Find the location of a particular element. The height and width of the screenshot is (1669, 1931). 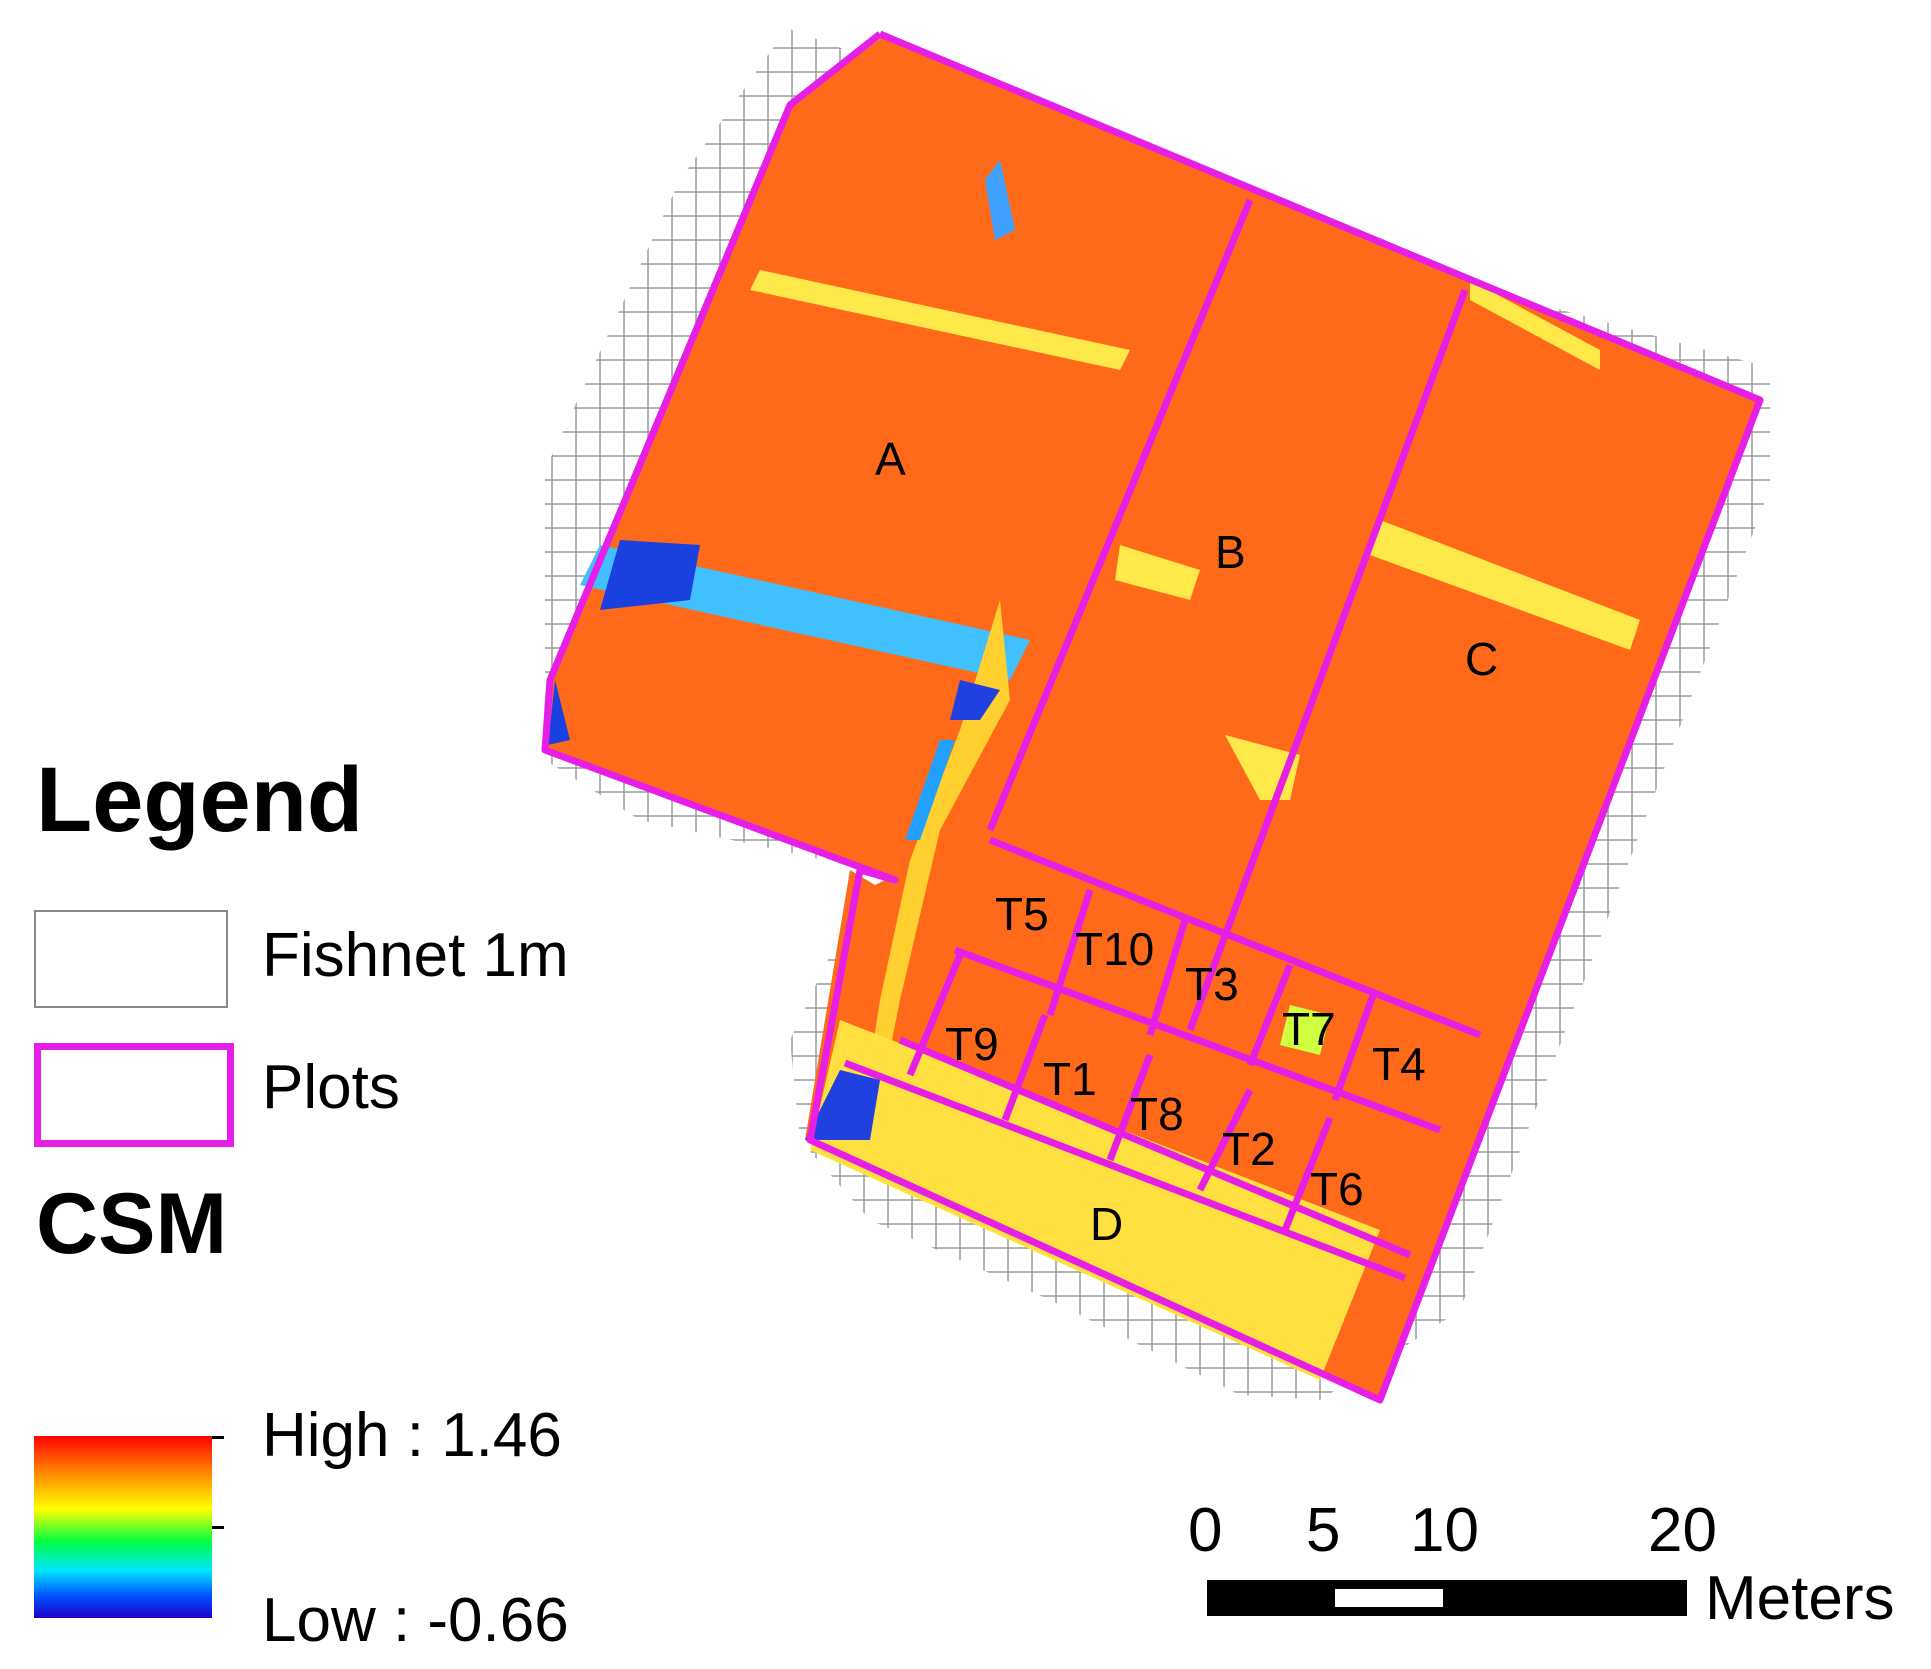

scale-tick-10: 10 is located at coordinates (1444, 1530).